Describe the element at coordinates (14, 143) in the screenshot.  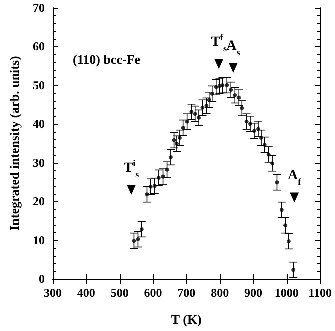
I see `y-axis-title: Integrated intensity (arb. units)` at that location.